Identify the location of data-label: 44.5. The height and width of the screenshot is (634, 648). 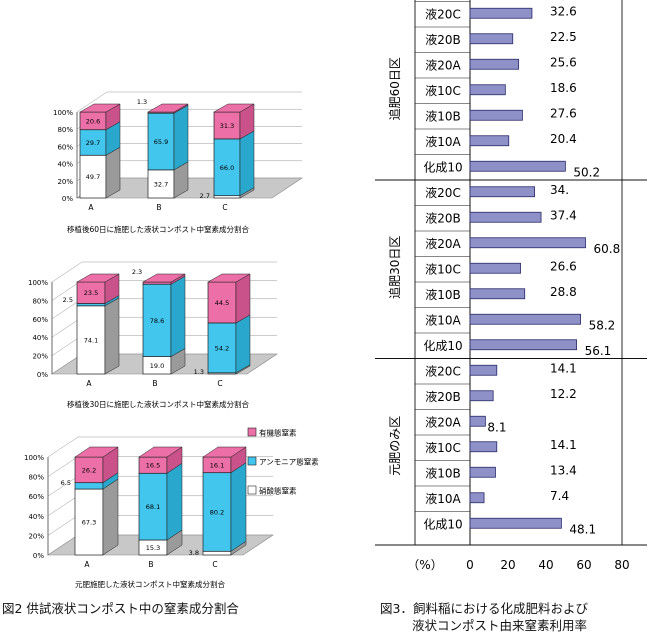
(222, 303).